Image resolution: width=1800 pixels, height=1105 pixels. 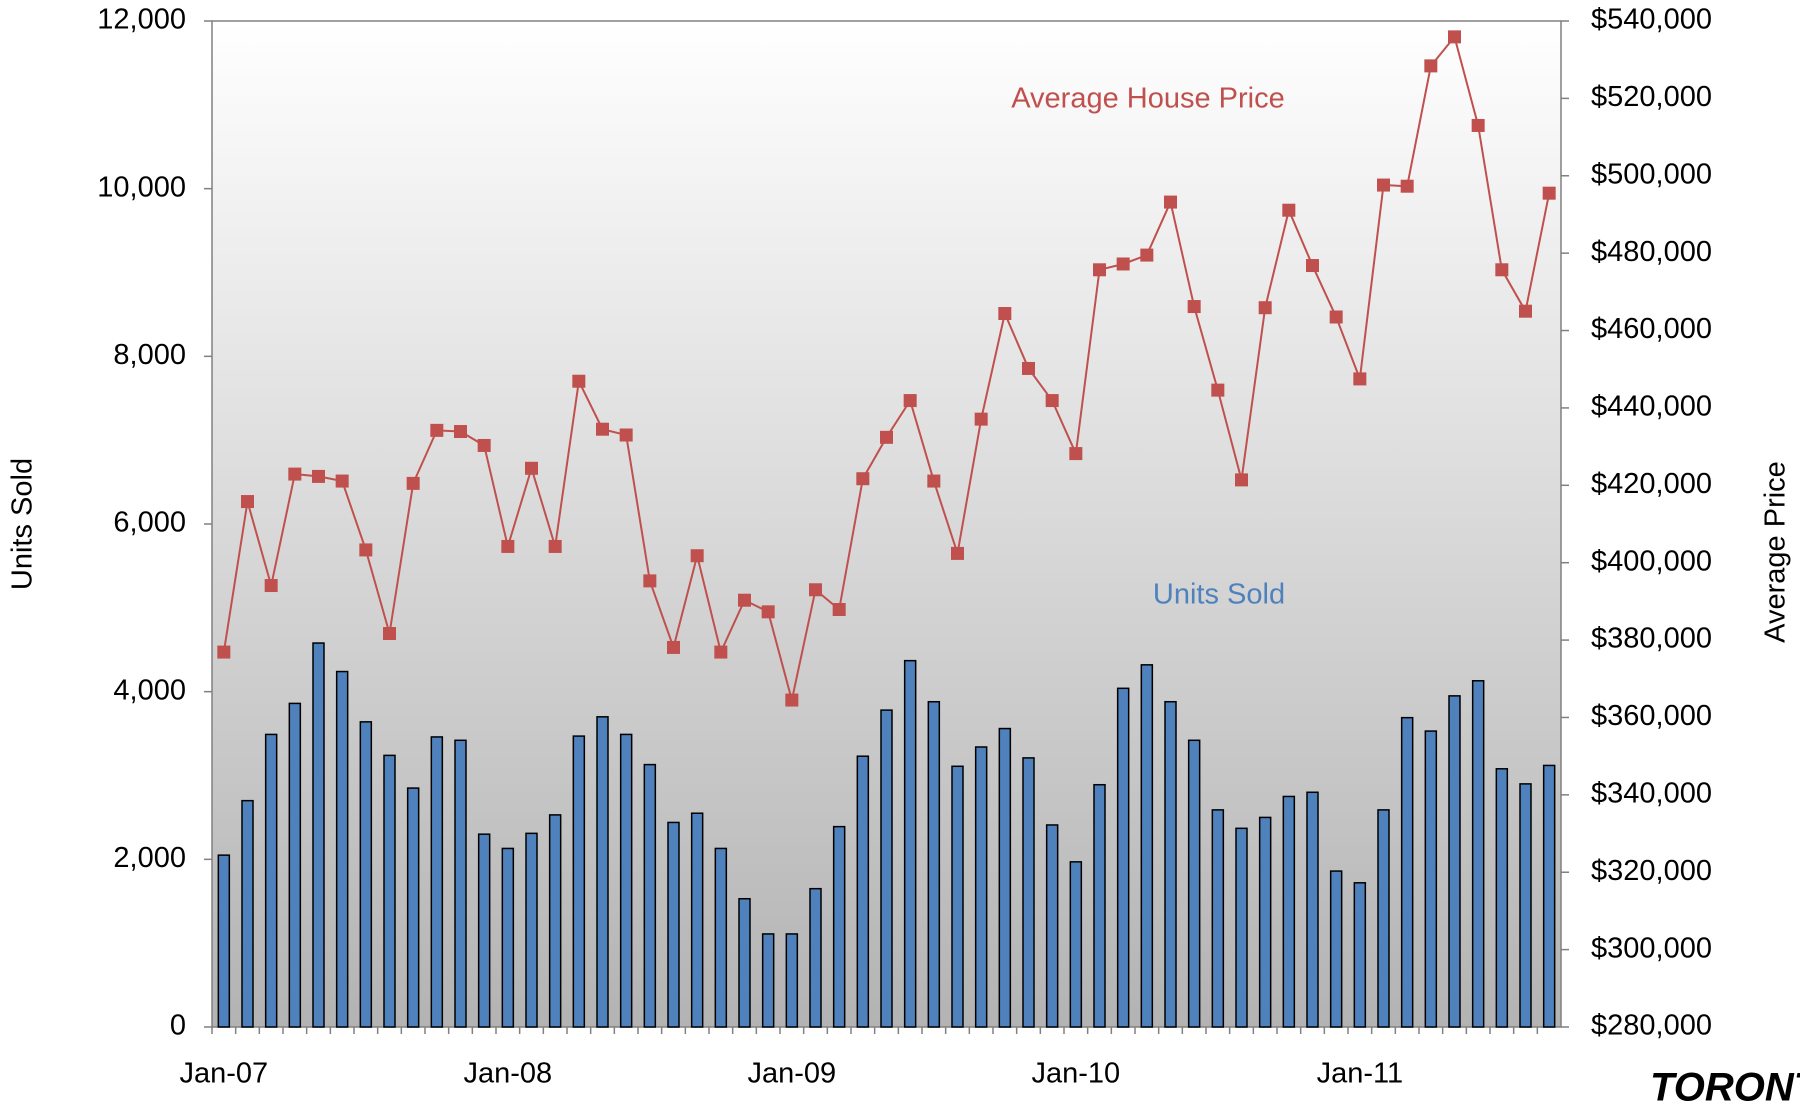 What do you see at coordinates (1651, 1026) in the screenshot?
I see `y2-tick-label: $280,000` at bounding box center [1651, 1026].